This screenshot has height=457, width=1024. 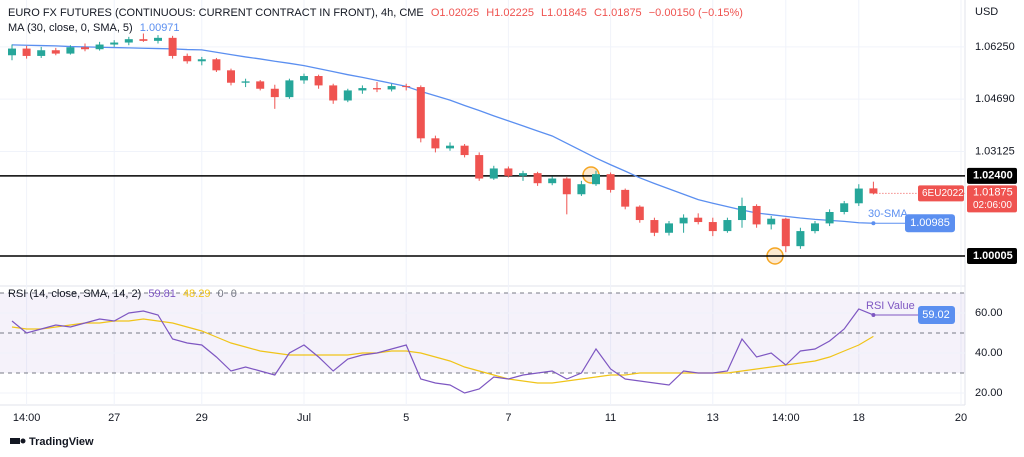 I want to click on ma-tag, so click(x=930, y=223).